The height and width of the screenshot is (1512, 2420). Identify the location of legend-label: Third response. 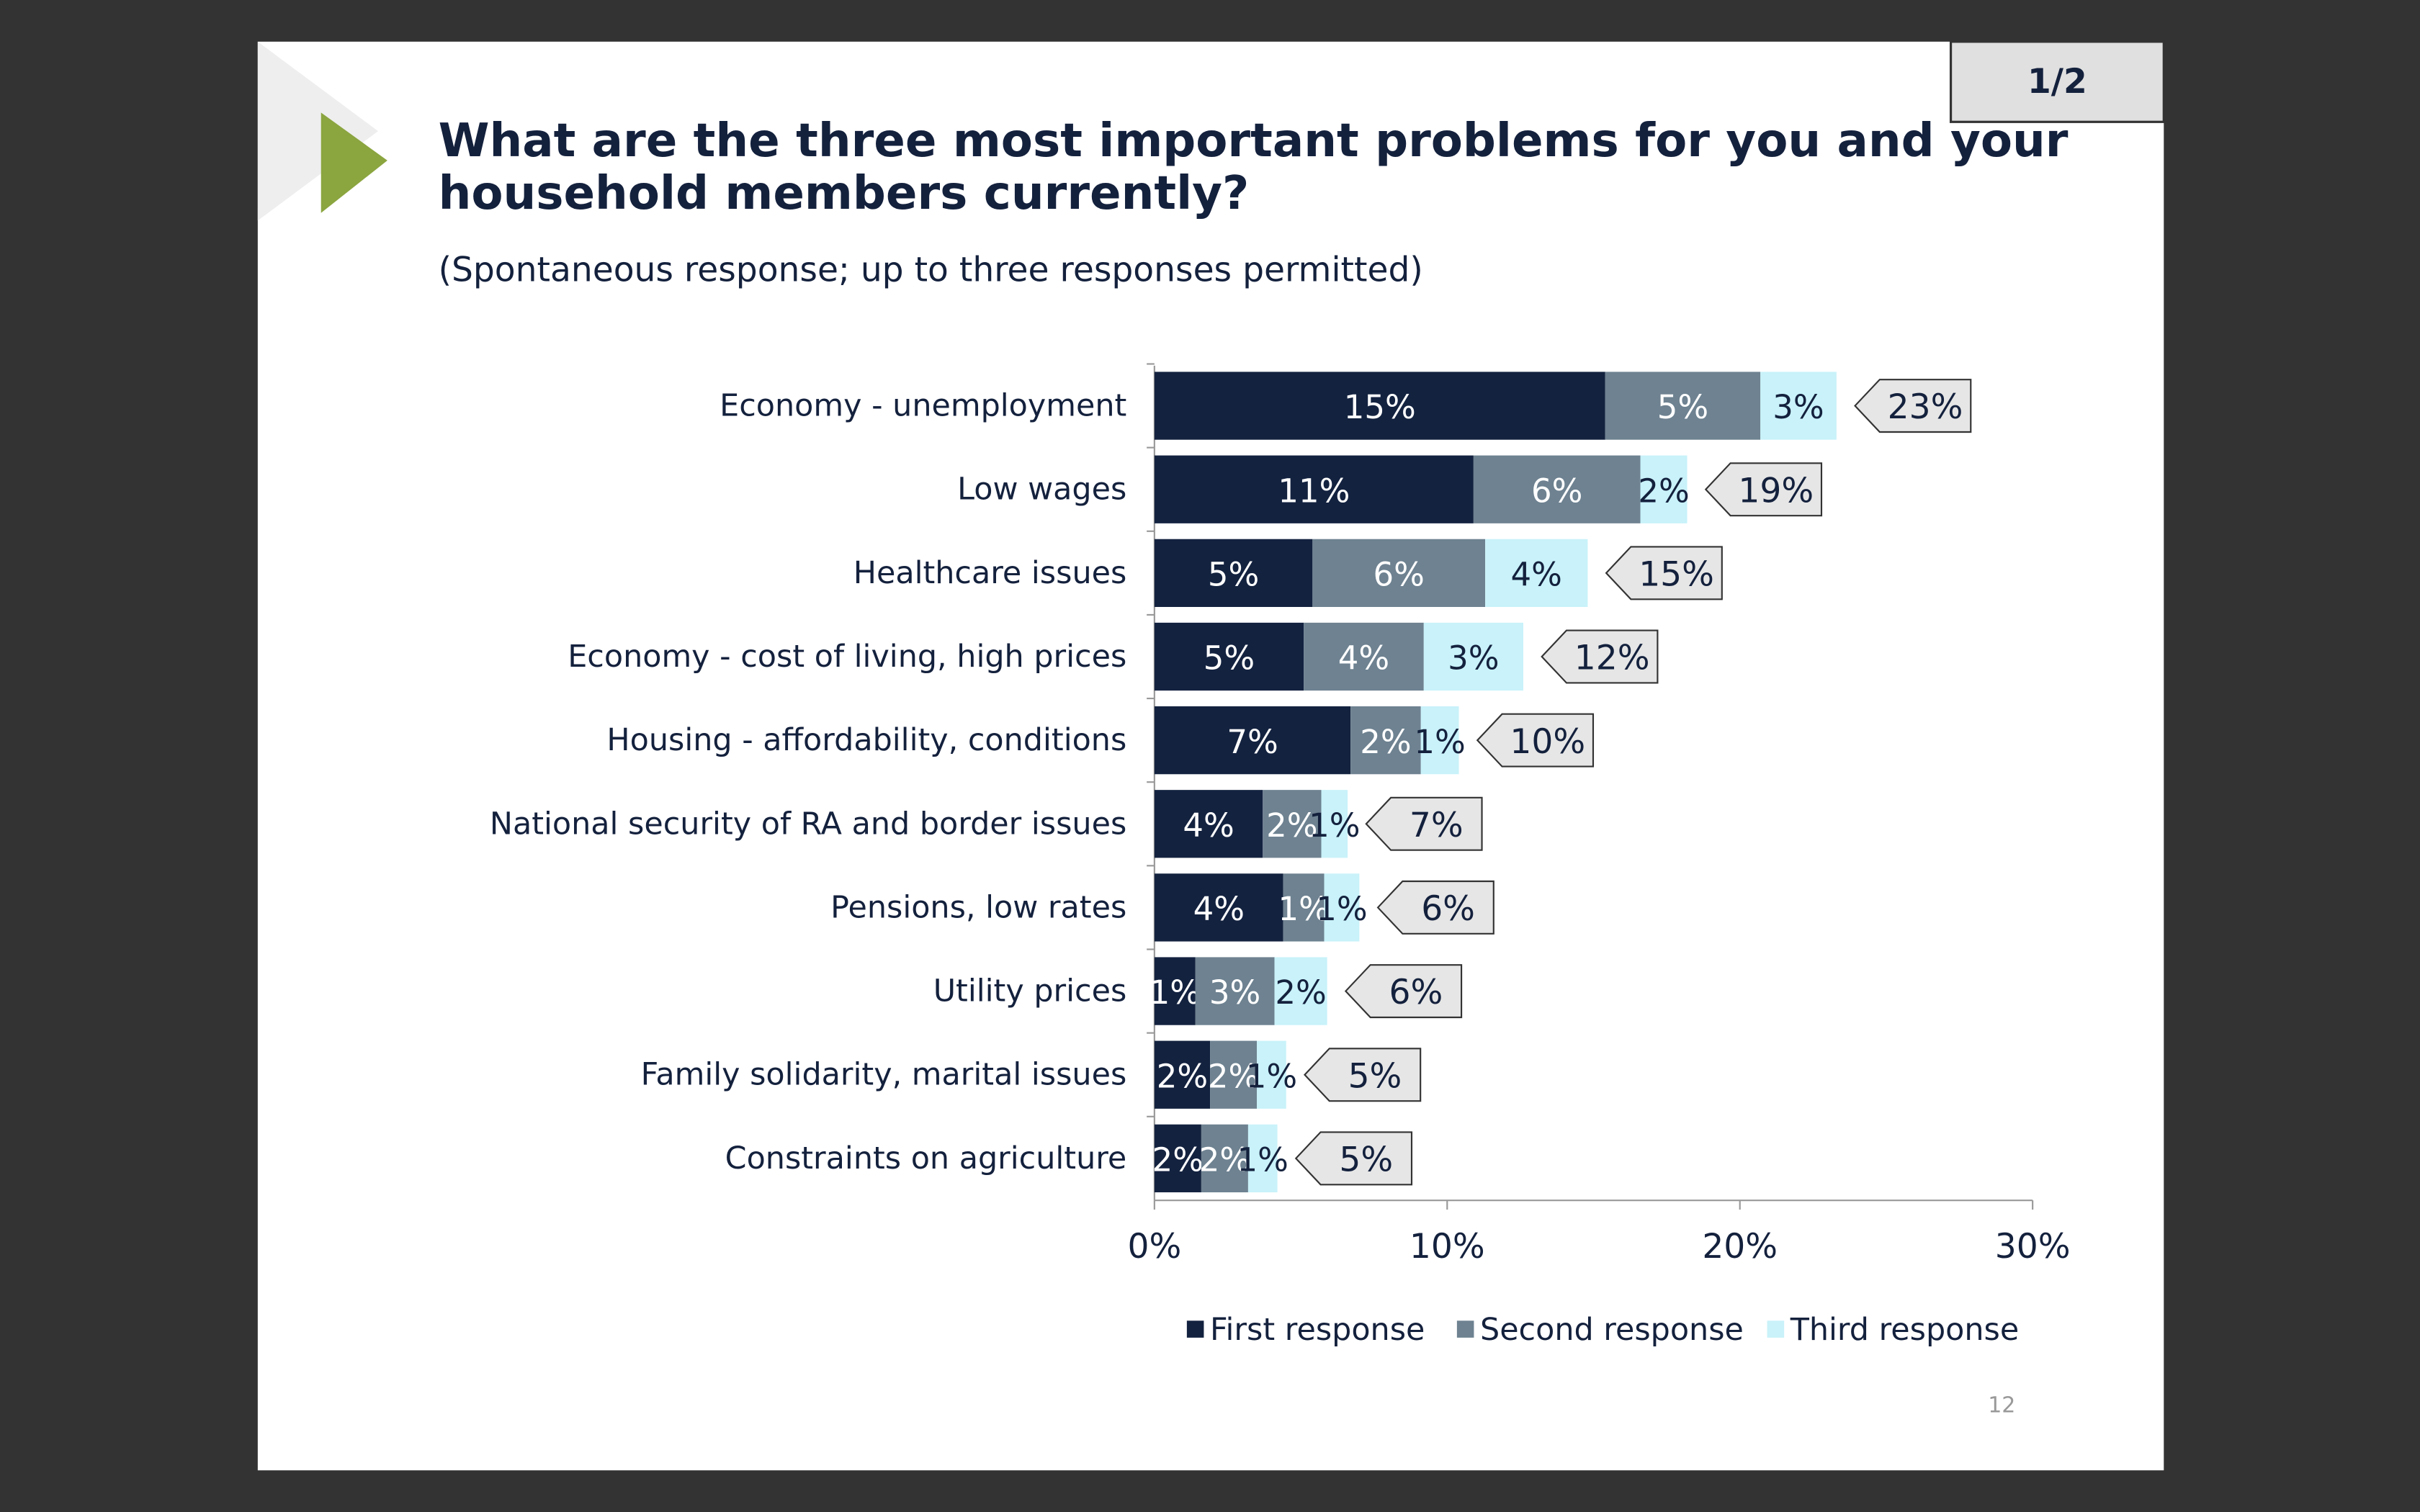
(1904, 1330).